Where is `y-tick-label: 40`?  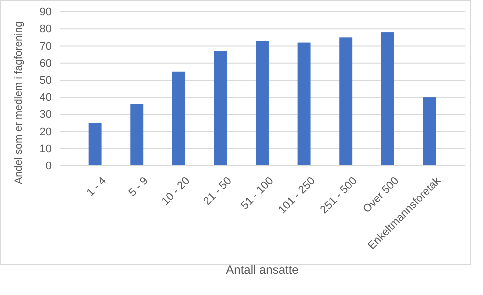
y-tick-label: 40 is located at coordinates (46, 98).